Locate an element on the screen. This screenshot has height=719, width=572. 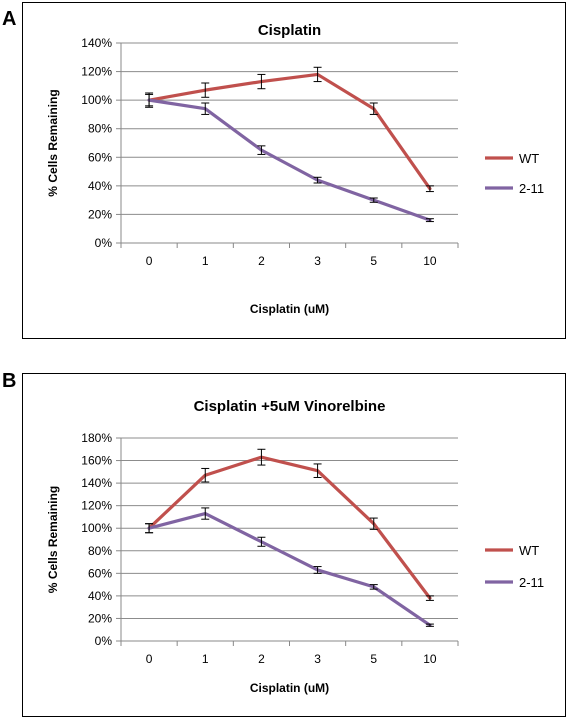
panel-a-letter: A is located at coordinates (9, 19).